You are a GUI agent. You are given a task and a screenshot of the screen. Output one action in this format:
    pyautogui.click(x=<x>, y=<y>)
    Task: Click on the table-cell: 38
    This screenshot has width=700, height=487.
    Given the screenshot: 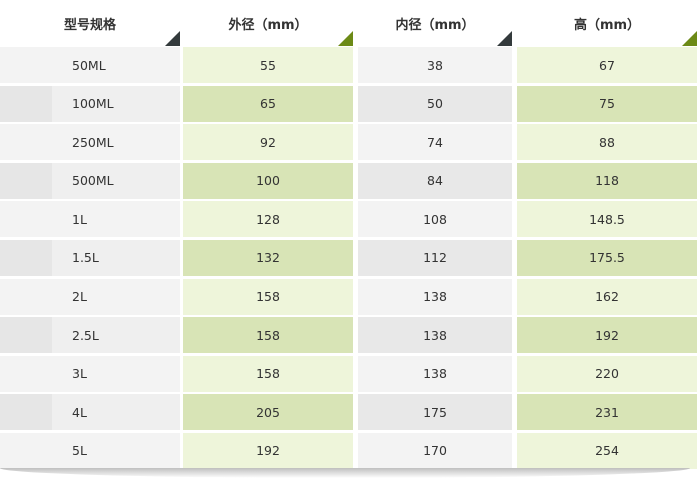 What is the action you would take?
    pyautogui.click(x=435, y=65)
    